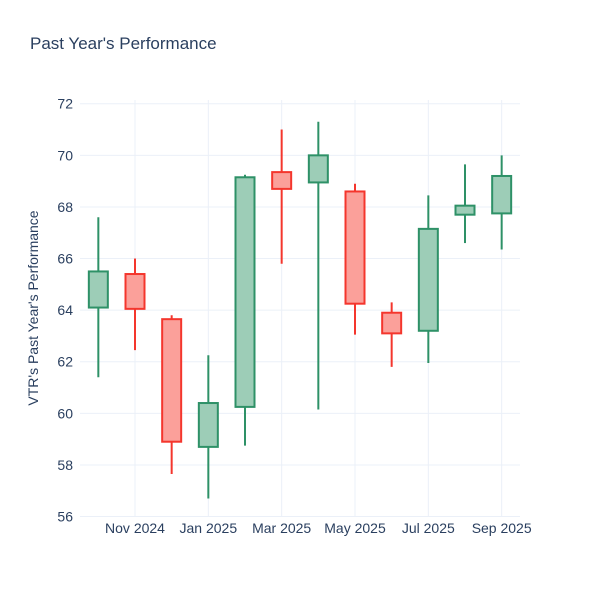  I want to click on y-tick-label: 62, so click(65, 362).